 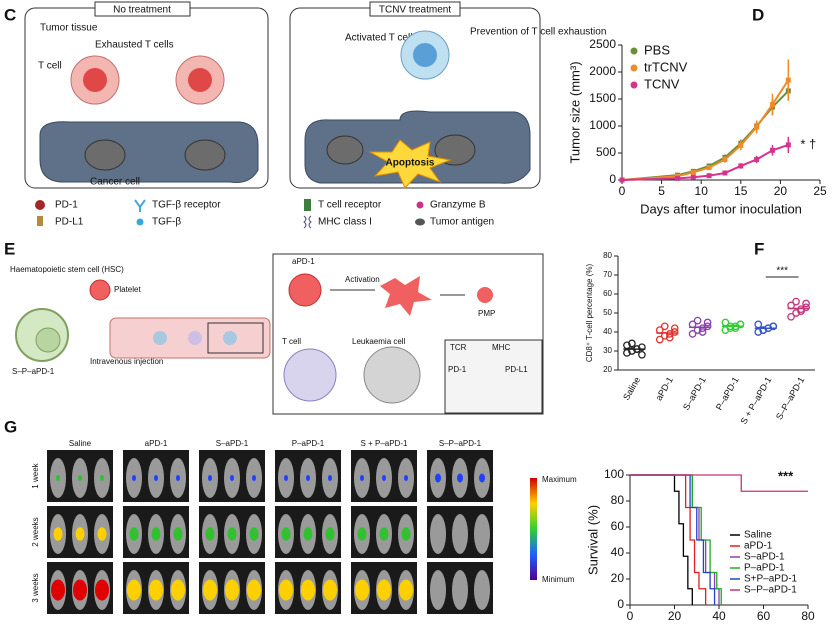 What do you see at coordinates (69, 28) in the screenshot?
I see `label: Tumor tissue` at bounding box center [69, 28].